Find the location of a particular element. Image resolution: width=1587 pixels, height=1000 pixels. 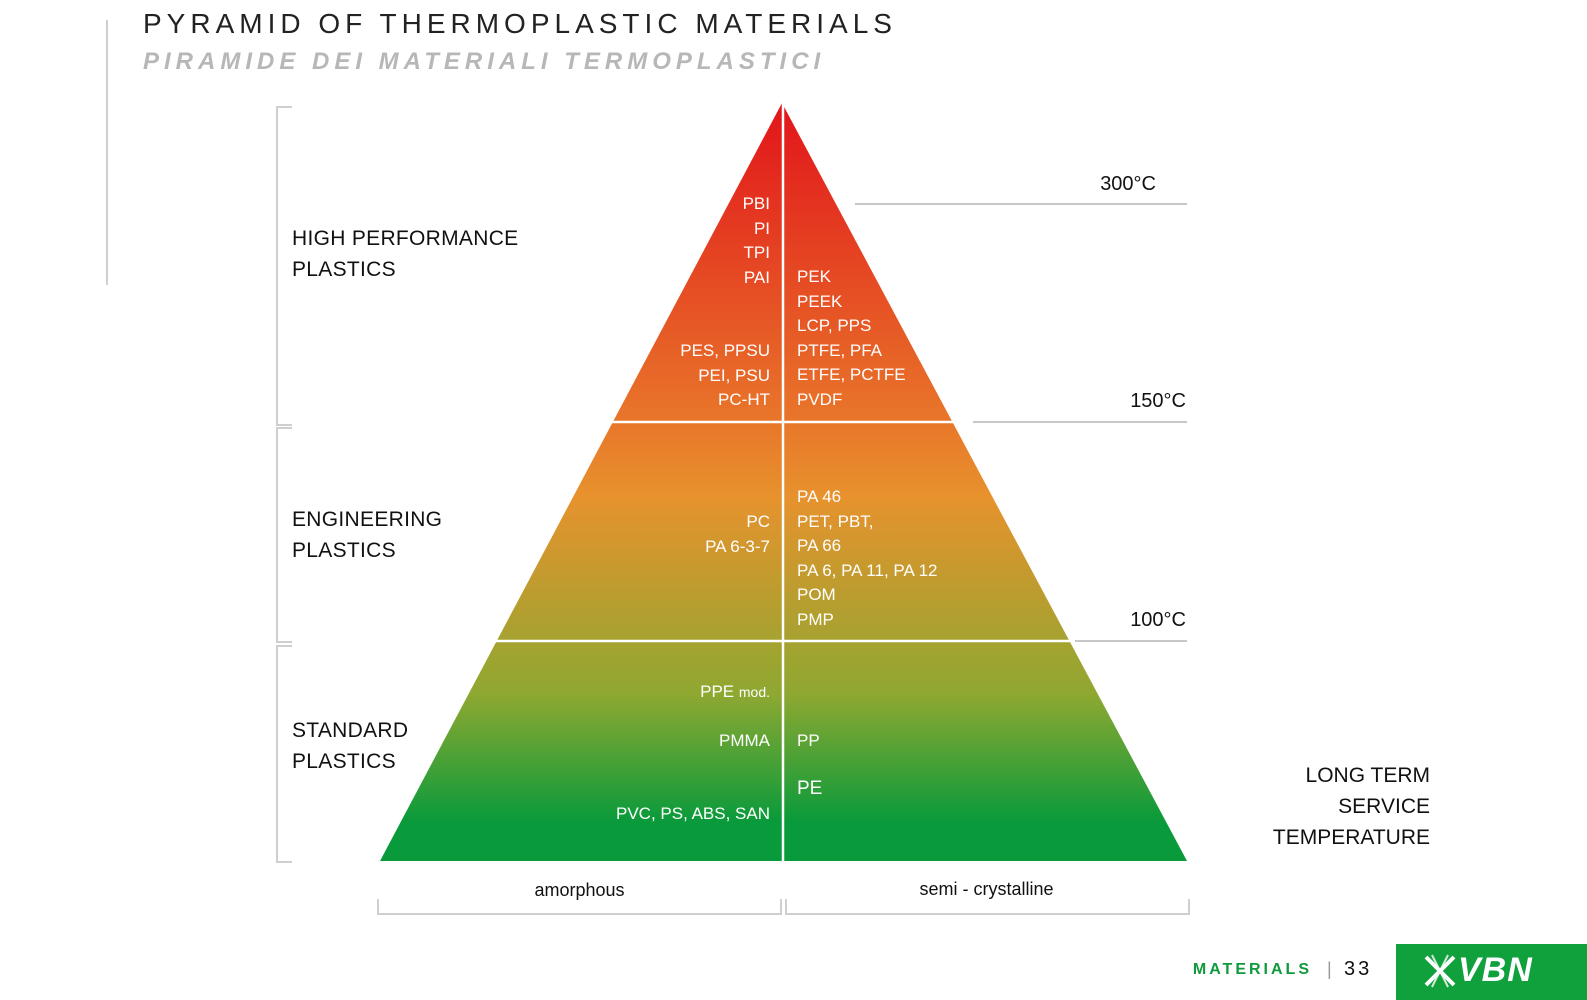

material-label: PA 6, PA 11, PA 12 is located at coordinates (867, 570).